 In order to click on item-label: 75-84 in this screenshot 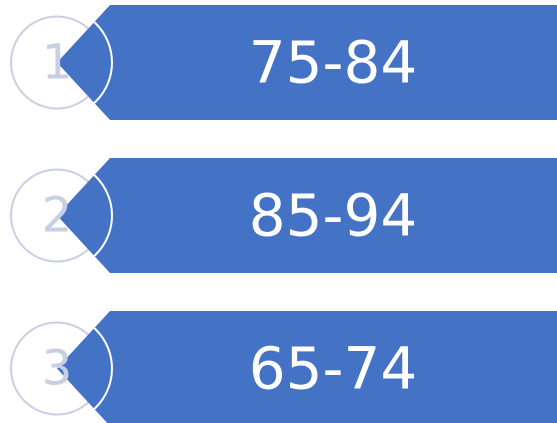, I will do `click(333, 63)`.